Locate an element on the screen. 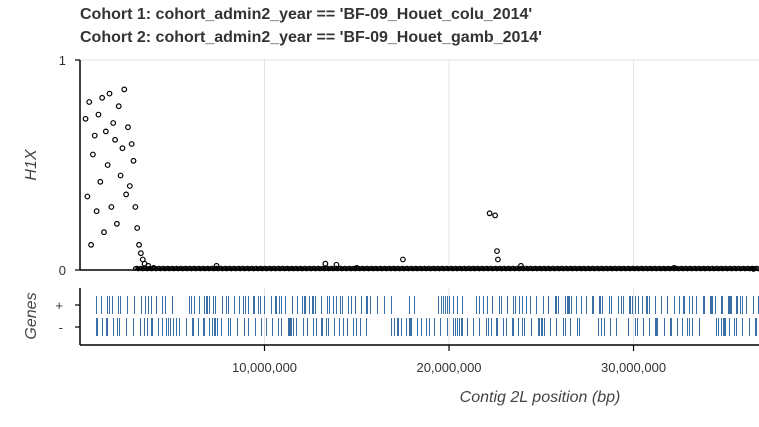 This screenshot has width=759, height=427. y-tick-label: 0 is located at coordinates (62, 270).